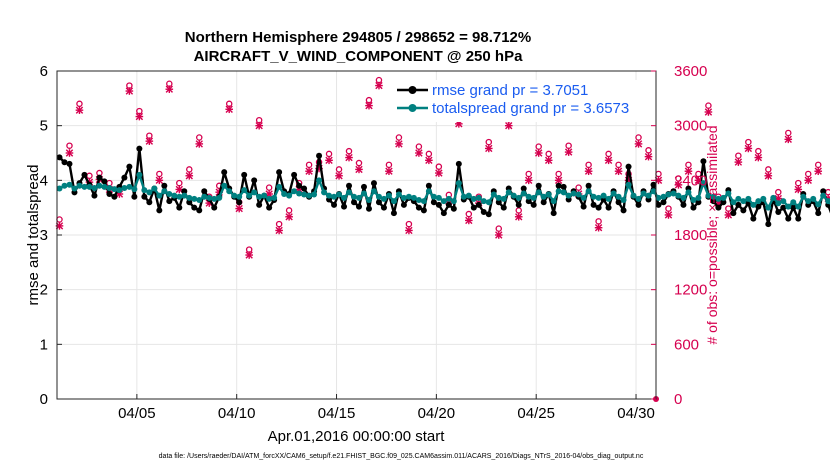 This screenshot has height=470, width=830. Describe the element at coordinates (44, 180) in the screenshot. I see `y-tick-label: 4` at that location.